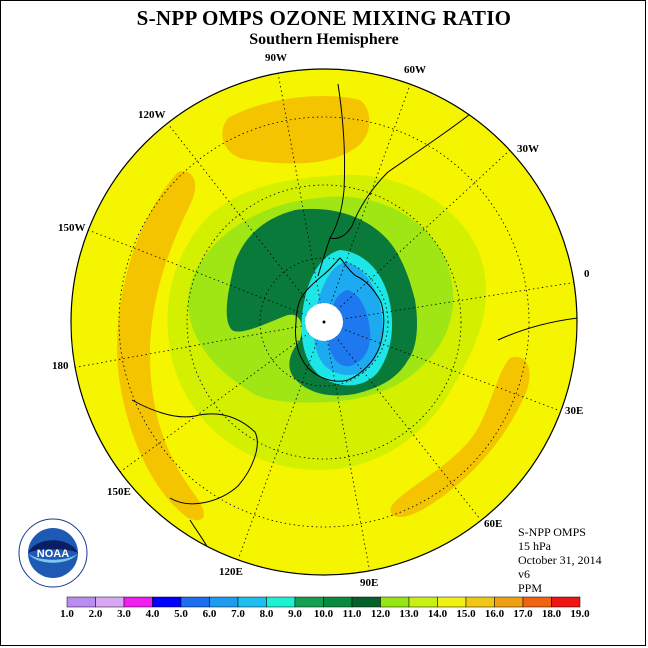 Image resolution: width=648 pixels, height=648 pixels. I want to click on antarctica-coast, so click(340, 319).